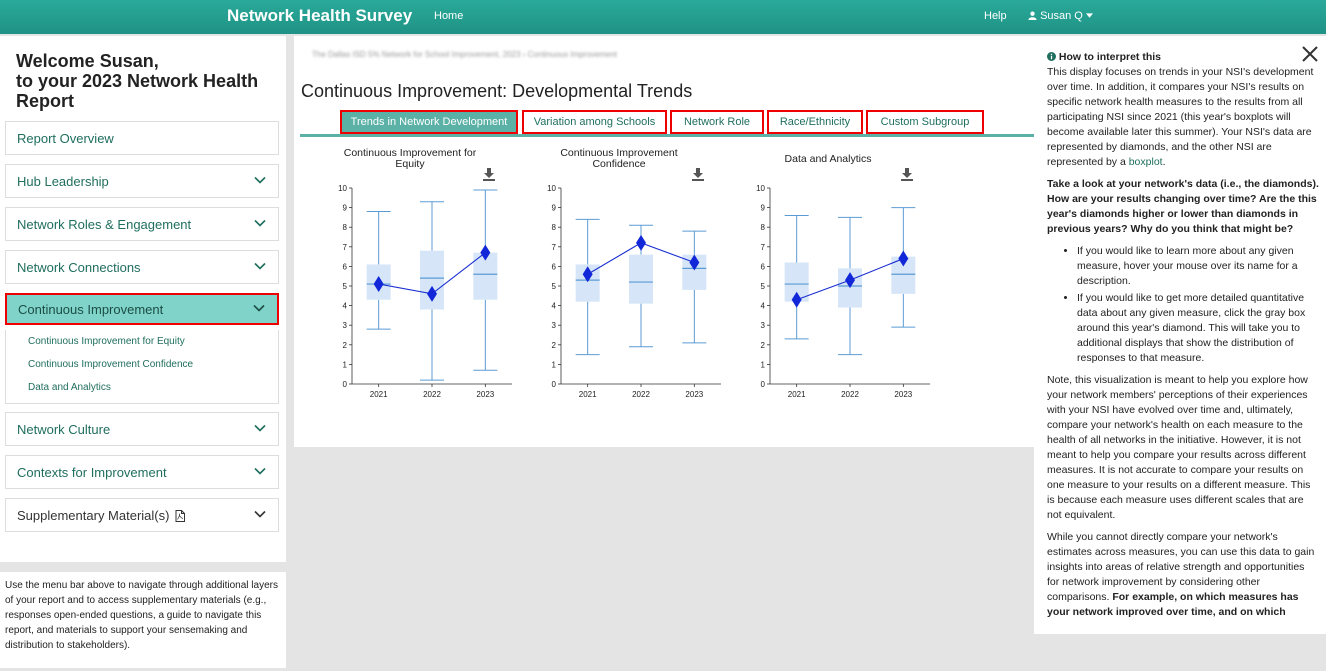 The width and height of the screenshot is (1326, 671). I want to click on sub-link-data-analytics: Data and Analytics, so click(69, 387).